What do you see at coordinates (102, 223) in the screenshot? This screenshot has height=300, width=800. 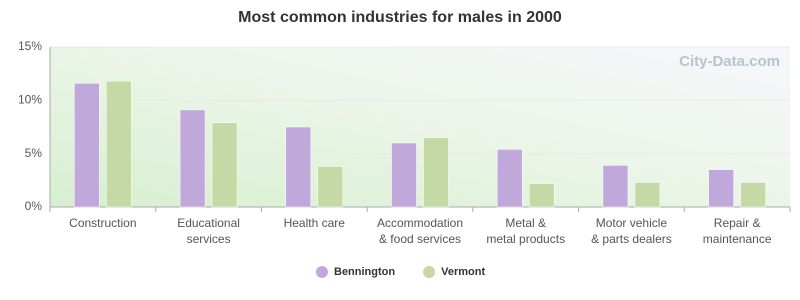 I see `x-tick-label: Construction` at bounding box center [102, 223].